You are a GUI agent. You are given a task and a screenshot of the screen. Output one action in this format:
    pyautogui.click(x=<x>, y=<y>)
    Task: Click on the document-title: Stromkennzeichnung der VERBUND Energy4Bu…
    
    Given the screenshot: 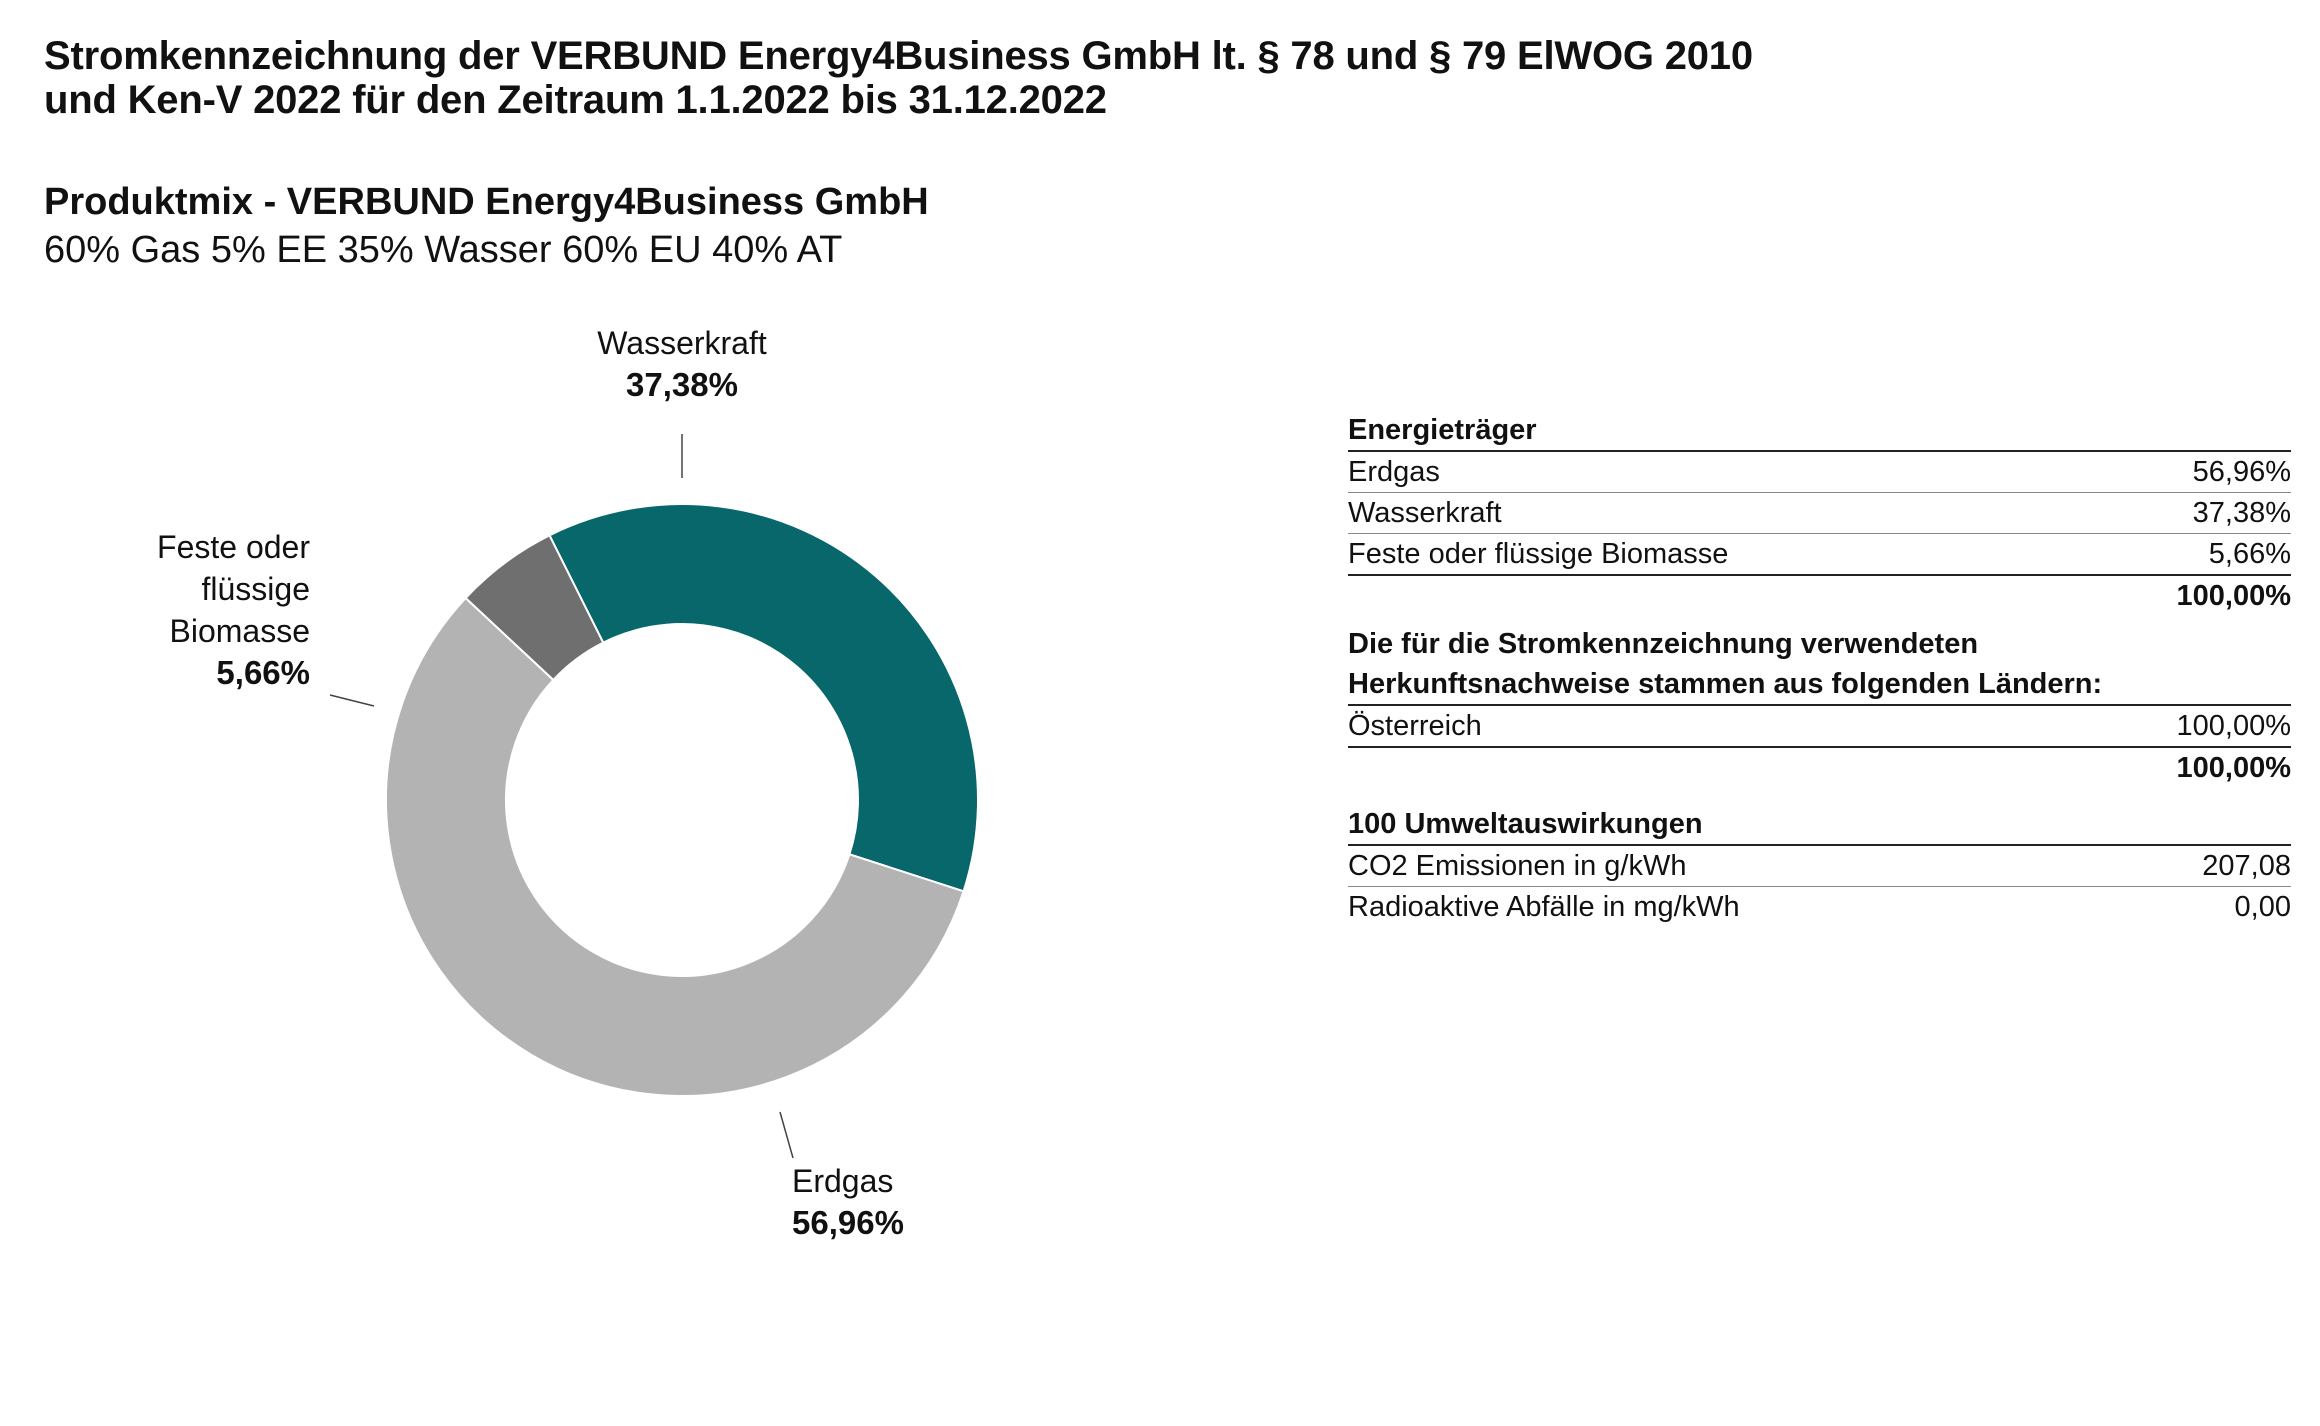 What is the action you would take?
    pyautogui.click(x=994, y=78)
    